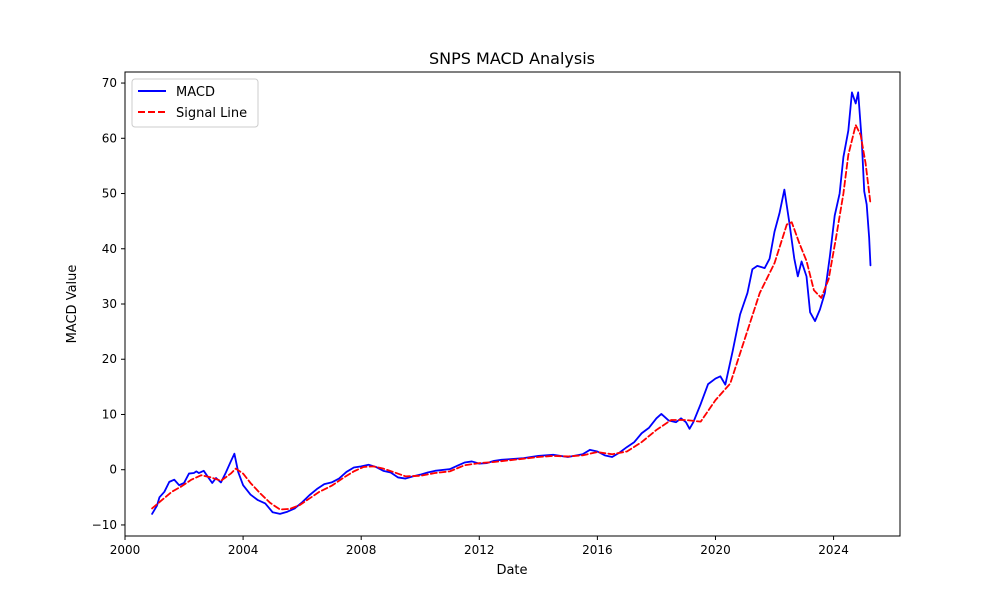 This screenshot has width=1000, height=600. Describe the element at coordinates (597, 550) in the screenshot. I see `x-tick-label: 2016` at that location.